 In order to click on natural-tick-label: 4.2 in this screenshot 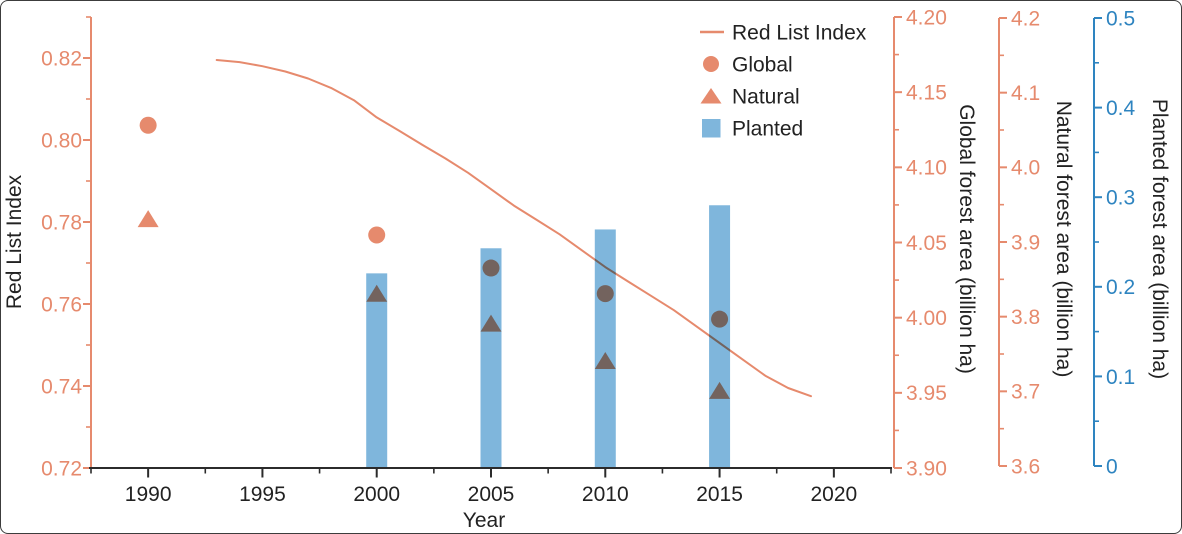, I will do `click(1025, 18)`.